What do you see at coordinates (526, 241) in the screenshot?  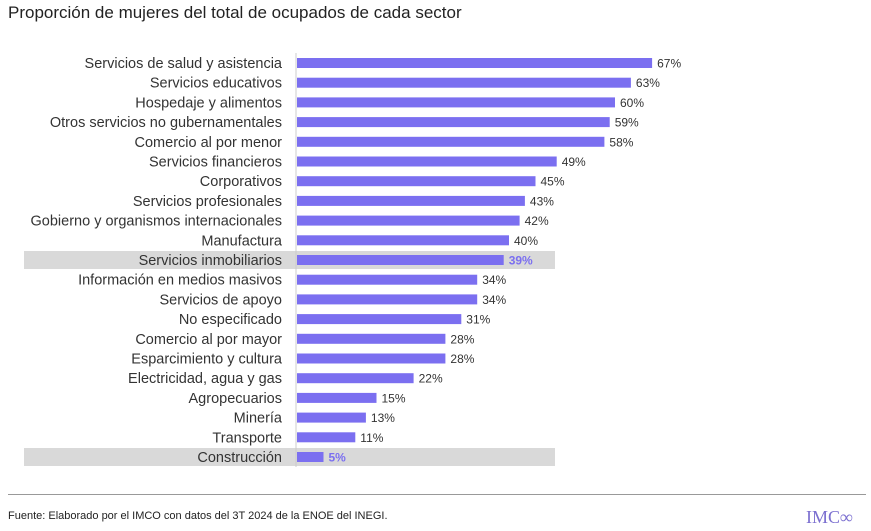 I see `data-label: 40%` at bounding box center [526, 241].